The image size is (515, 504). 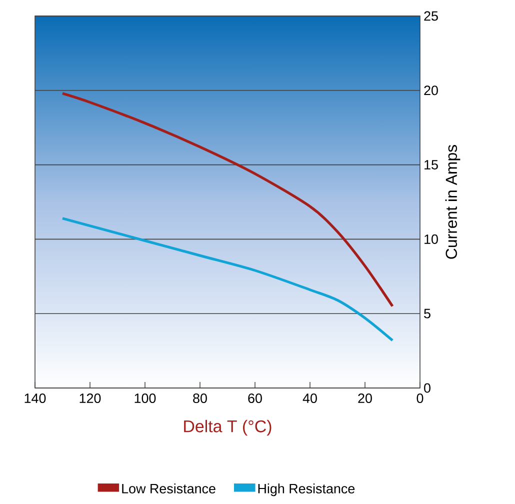 What do you see at coordinates (309, 399) in the screenshot?
I see `x-tick-label: 40` at bounding box center [309, 399].